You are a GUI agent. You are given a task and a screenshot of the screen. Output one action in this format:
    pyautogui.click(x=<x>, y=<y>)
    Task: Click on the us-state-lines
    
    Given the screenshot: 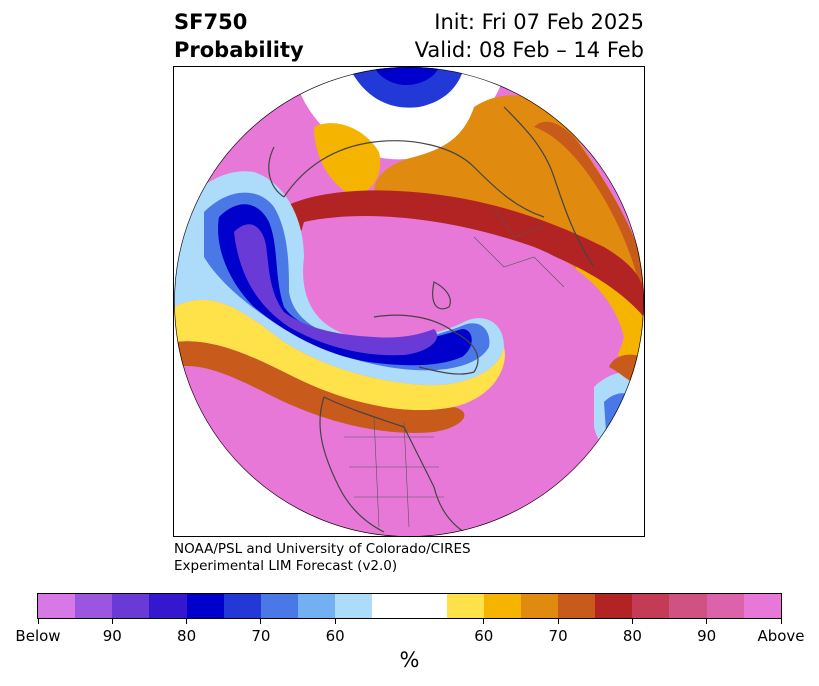 What is the action you would take?
    pyautogui.click(x=394, y=472)
    